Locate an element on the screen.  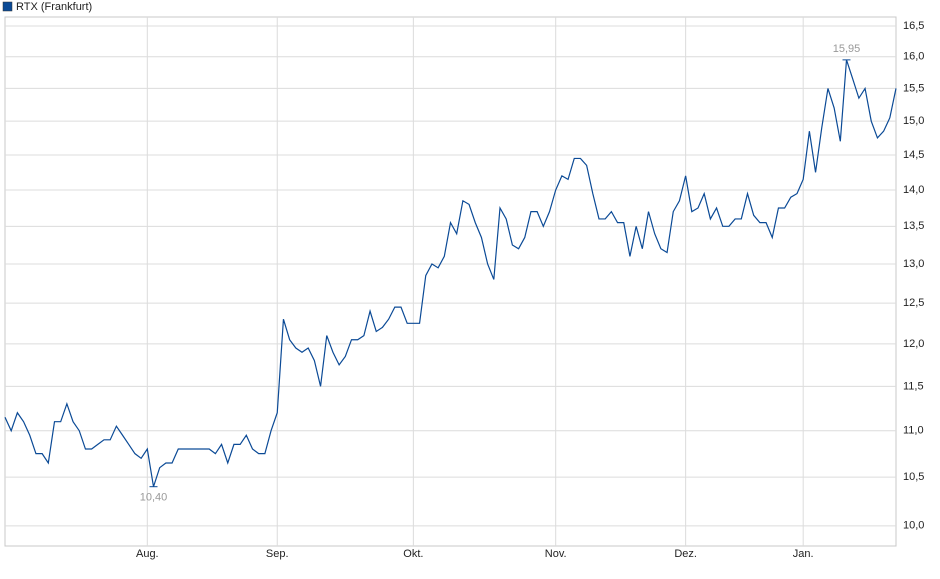
value-label: 10,40 is located at coordinates (154, 498).